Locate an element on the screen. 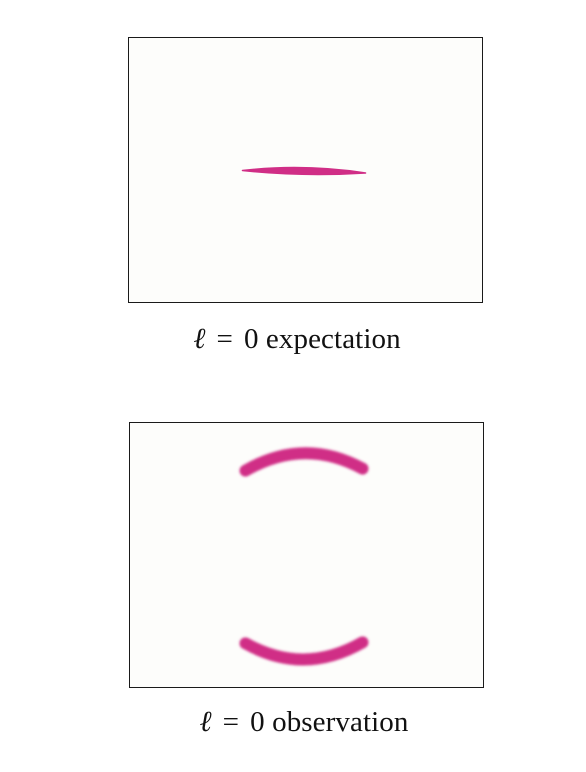 This screenshot has height=772, width=586. expectation-plot is located at coordinates (304, 171).